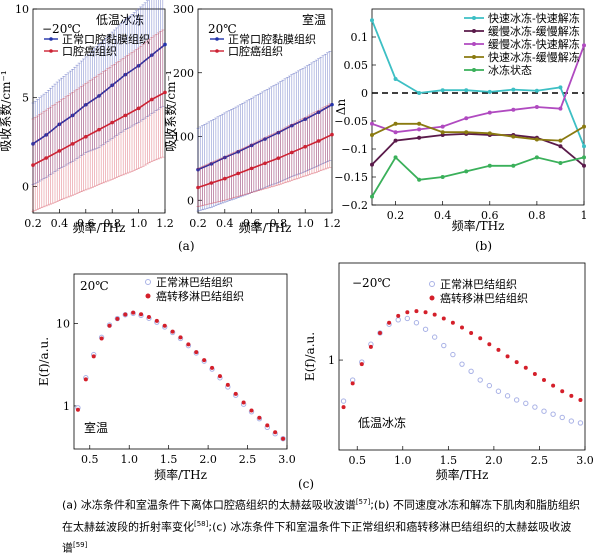  I want to click on legend-label: 缓慢冰冻-缓慢解冻, so click(534, 31).